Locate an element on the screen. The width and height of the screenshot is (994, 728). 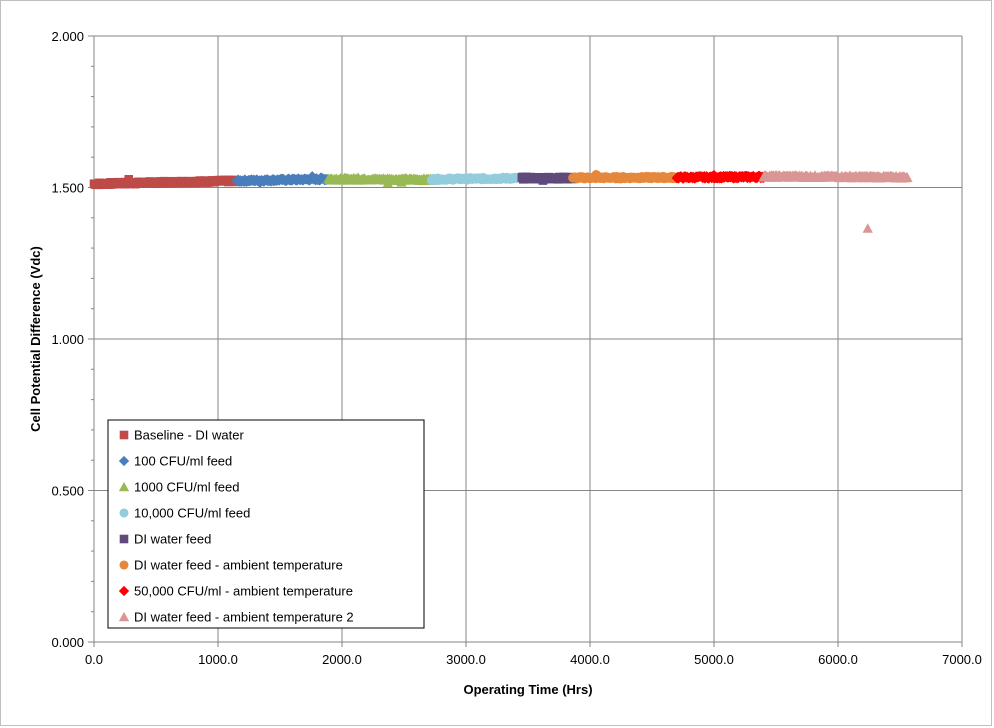
y-tick-label: 0.500 is located at coordinates (67, 491).